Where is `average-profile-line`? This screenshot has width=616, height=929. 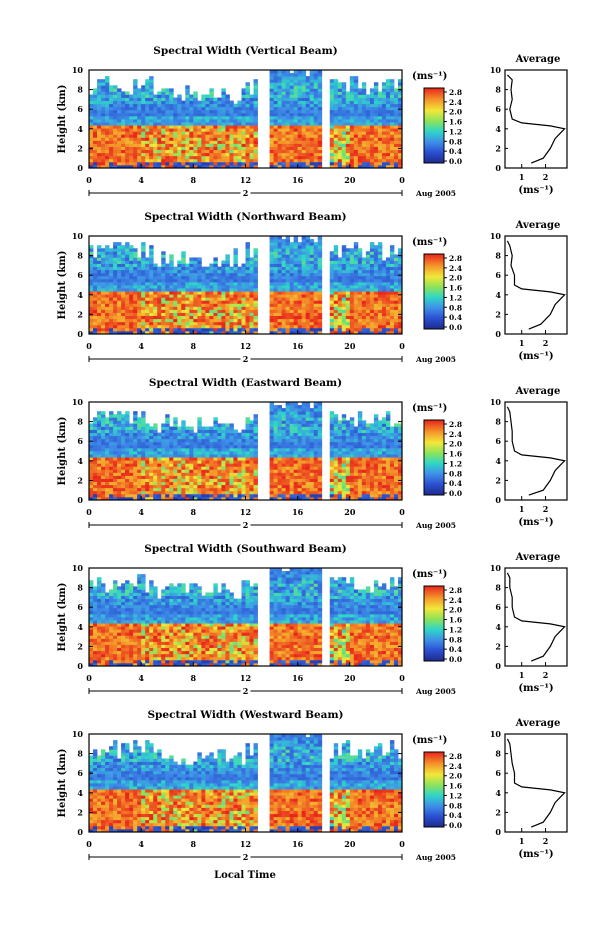 average-profile-line is located at coordinates (536, 285).